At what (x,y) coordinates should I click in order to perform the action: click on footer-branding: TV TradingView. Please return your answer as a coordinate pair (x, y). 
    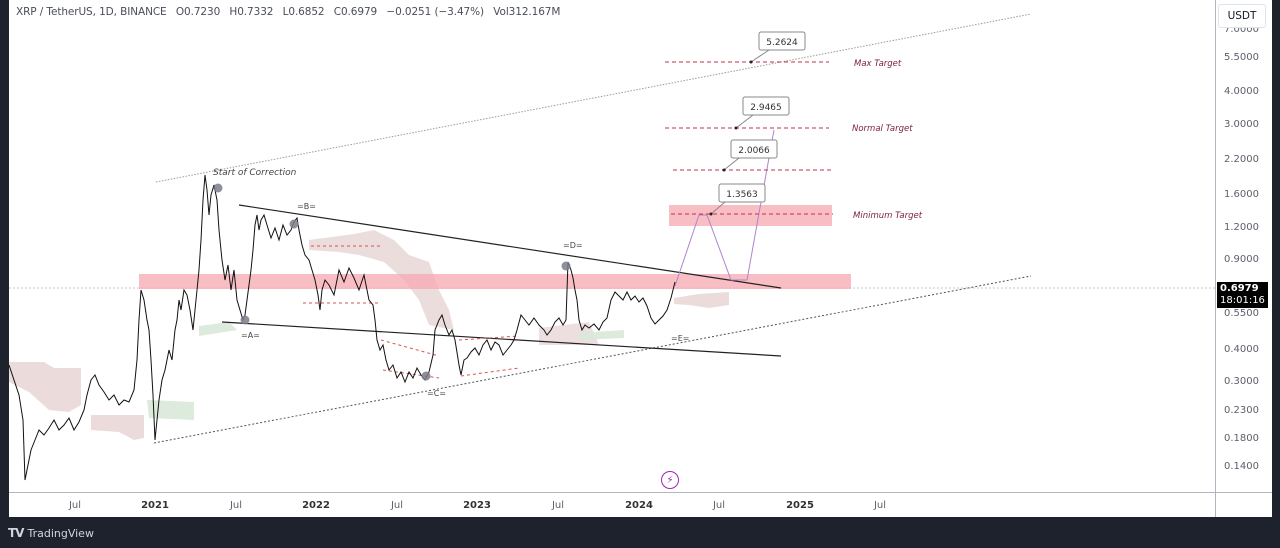
    Looking at the image, I should click on (51, 533).